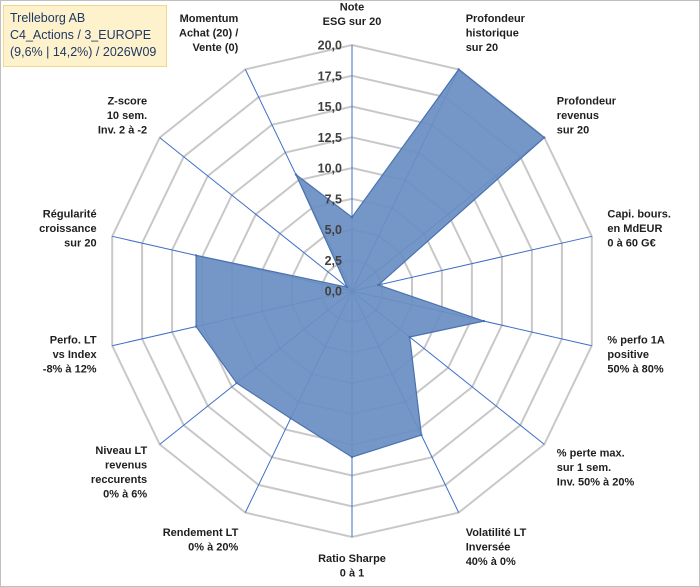 This screenshot has width=700, height=587. I want to click on tick-label: 0,0, so click(333, 292).